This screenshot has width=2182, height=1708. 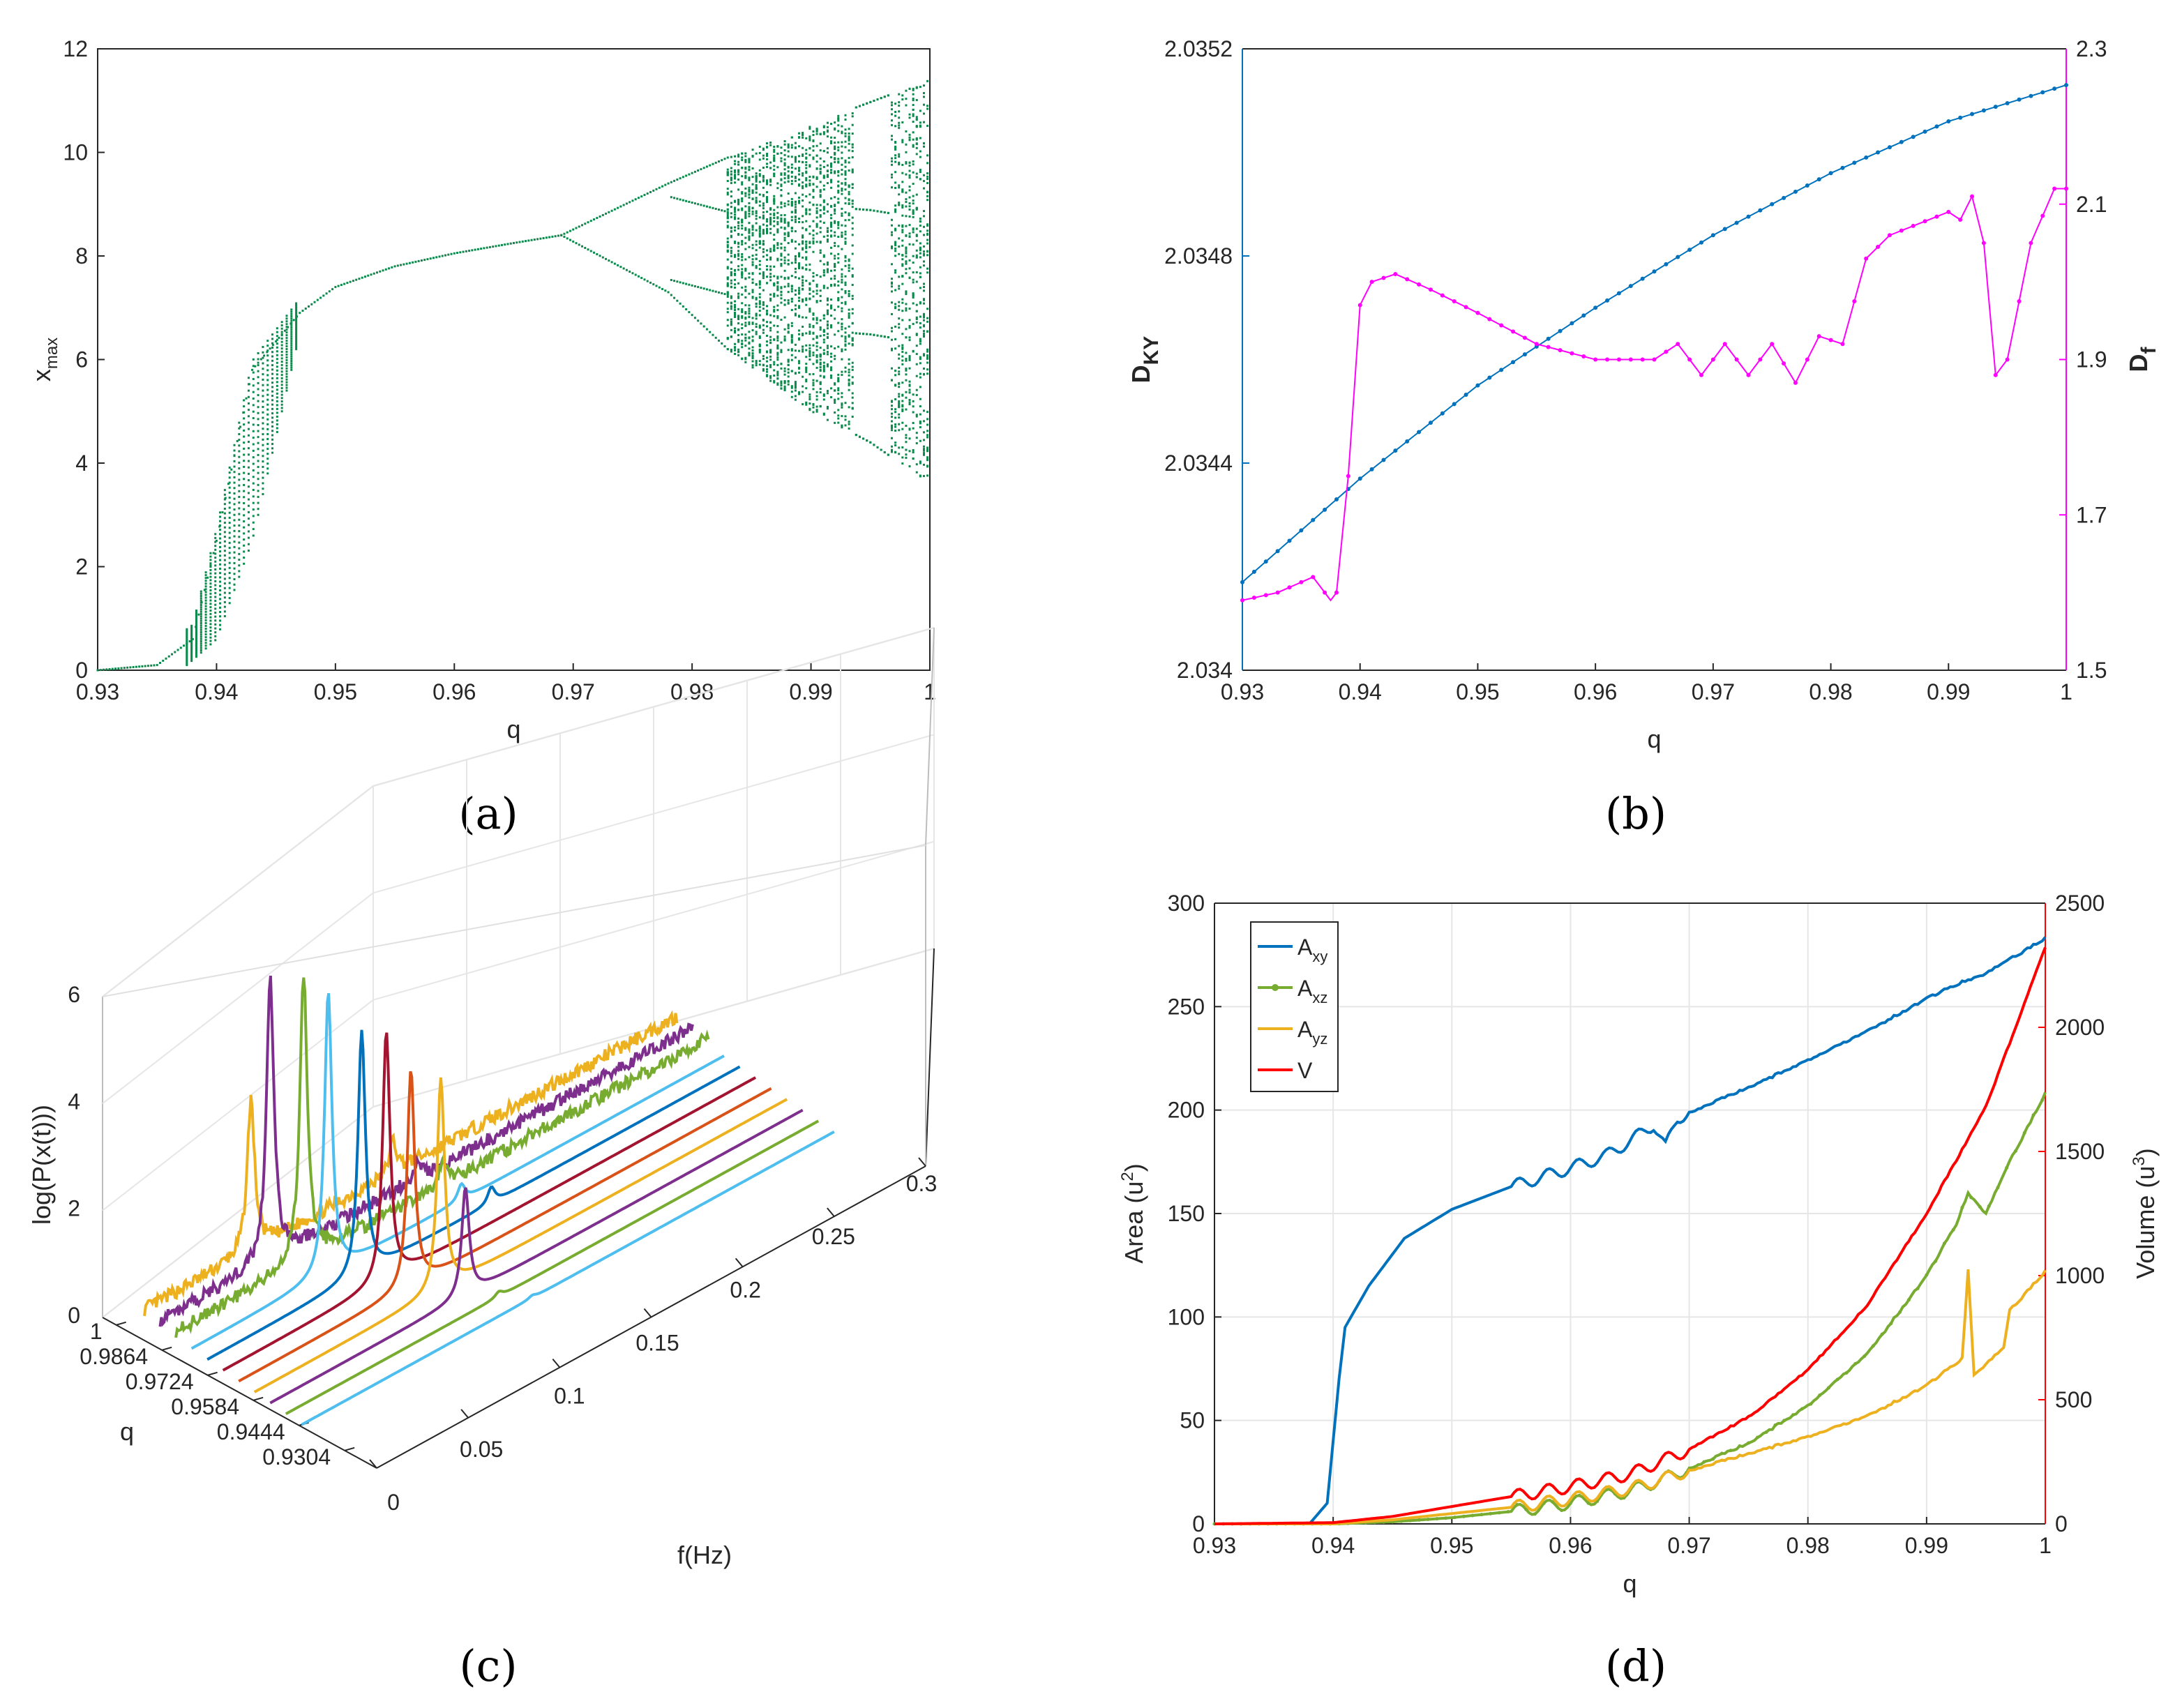 What do you see at coordinates (1714, 692) in the screenshot?
I see `x-tick-label: 0.97` at bounding box center [1714, 692].